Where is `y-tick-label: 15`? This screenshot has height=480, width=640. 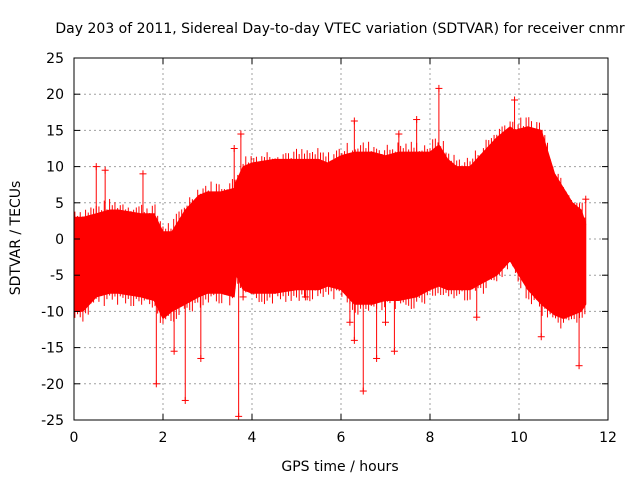 y-tick-label: 15 is located at coordinates (55, 131).